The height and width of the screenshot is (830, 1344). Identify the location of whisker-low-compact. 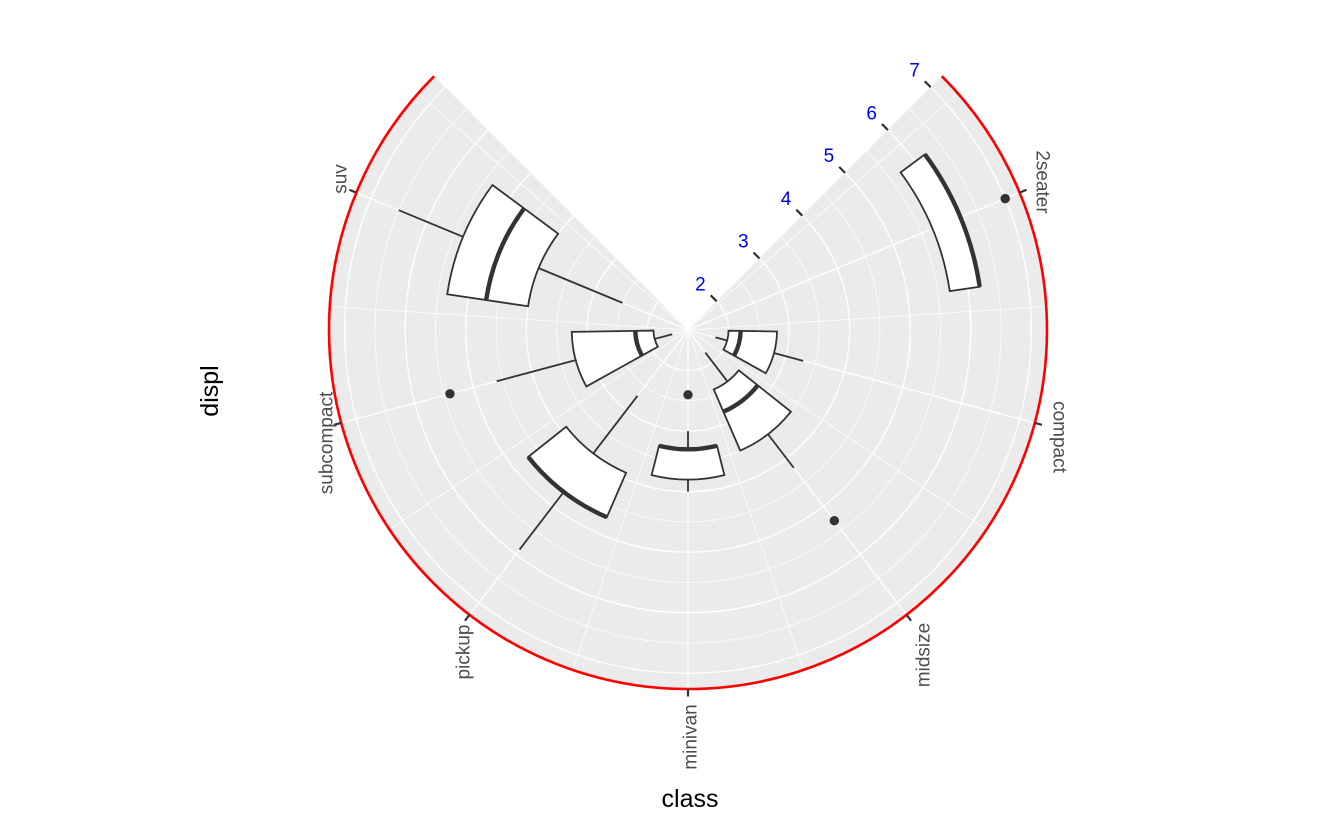
(721, 339).